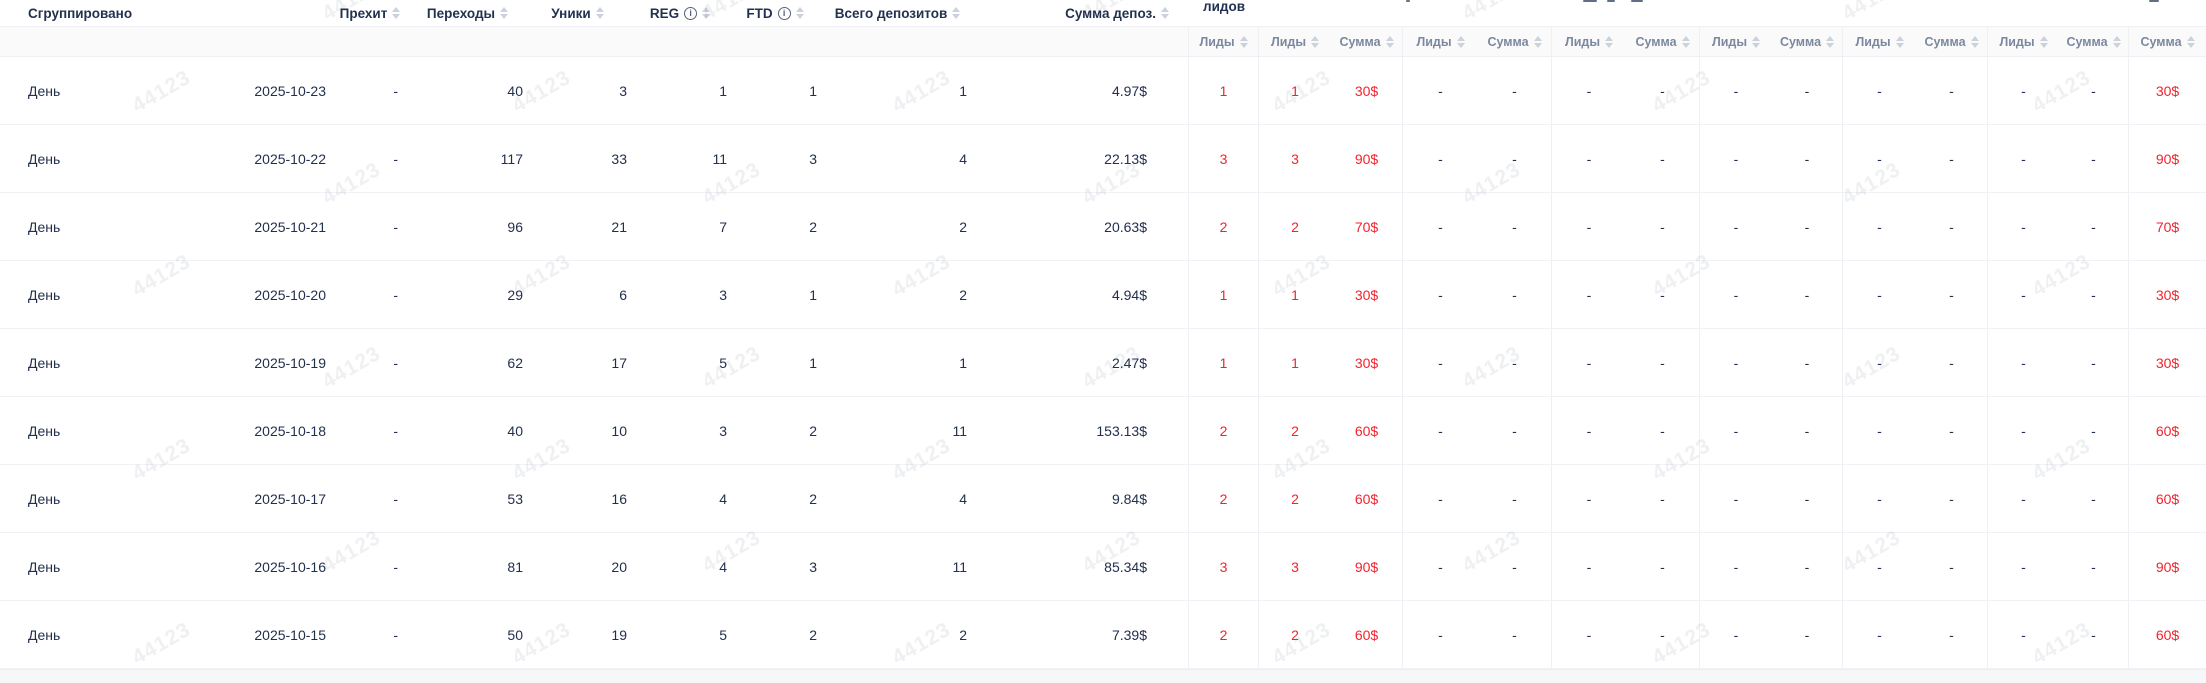 This screenshot has width=2206, height=683. Describe the element at coordinates (897, 13) in the screenshot. I see `column-header-total-deposits: Всего депозитов` at that location.